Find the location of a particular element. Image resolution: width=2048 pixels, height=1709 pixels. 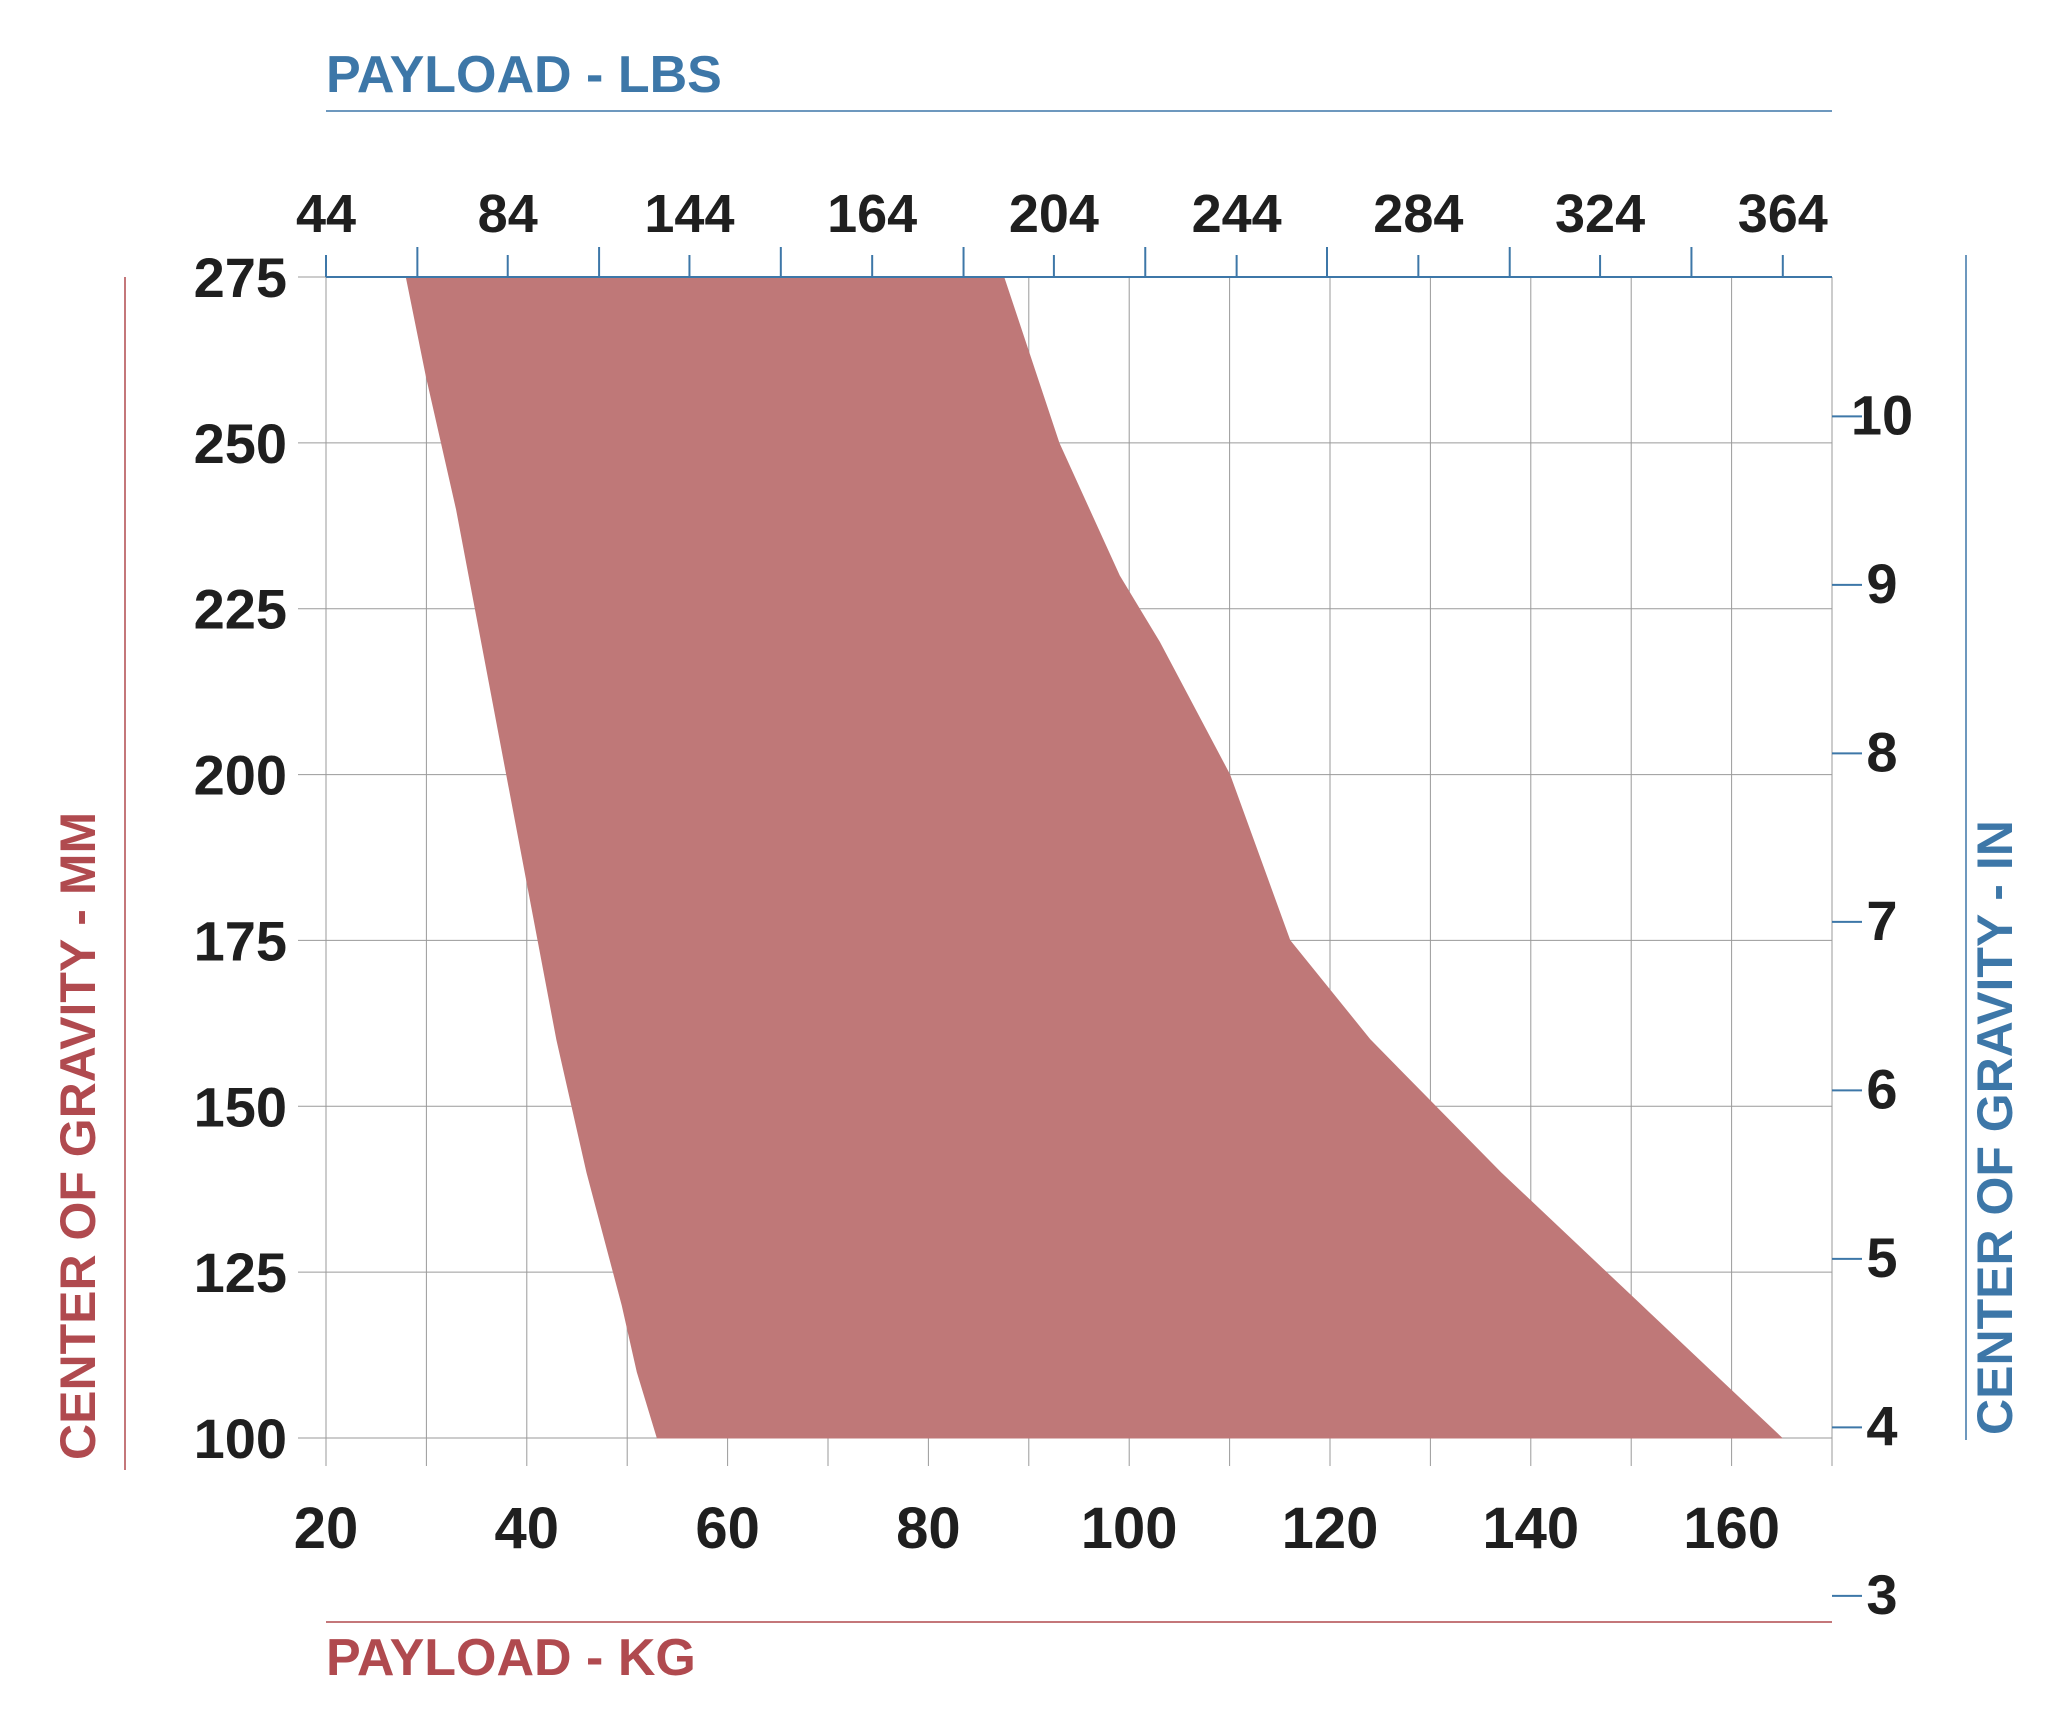

bottom-tick-label: 80 is located at coordinates (928, 1528).